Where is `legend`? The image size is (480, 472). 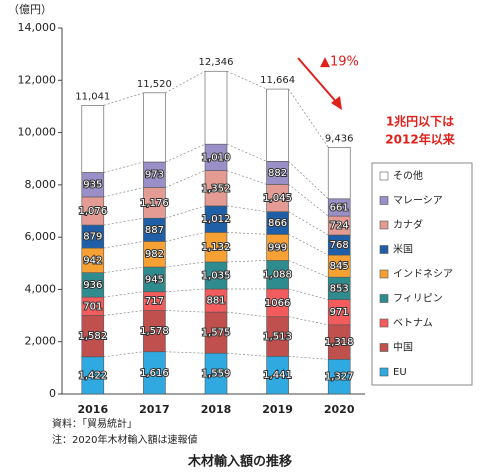 legend is located at coordinates (422, 274).